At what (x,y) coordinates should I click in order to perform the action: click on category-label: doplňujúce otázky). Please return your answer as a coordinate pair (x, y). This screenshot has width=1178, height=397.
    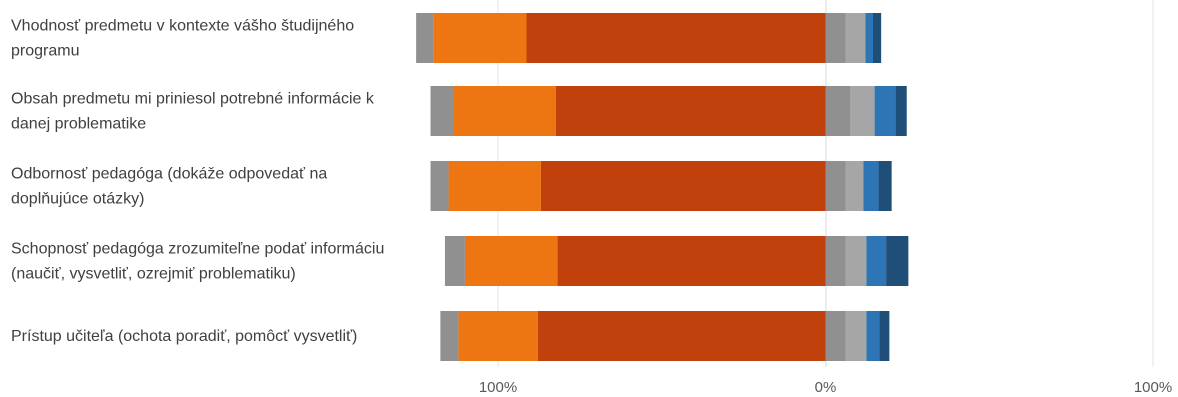
    Looking at the image, I should click on (77, 199).